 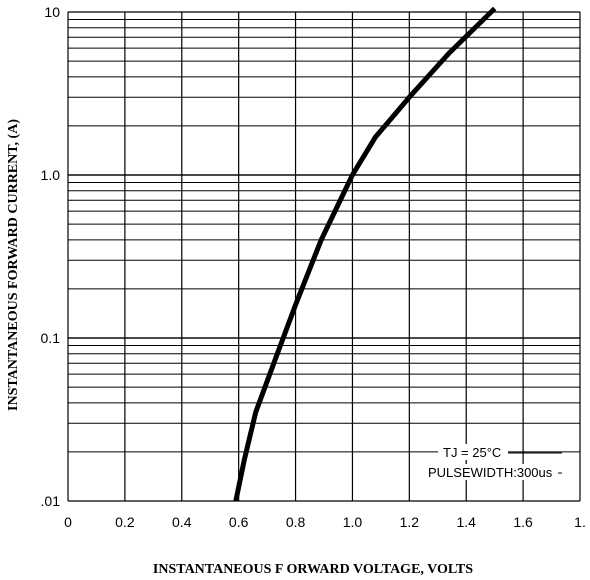 What do you see at coordinates (51, 501) in the screenshot?
I see `y-tick-label-3: .01` at bounding box center [51, 501].